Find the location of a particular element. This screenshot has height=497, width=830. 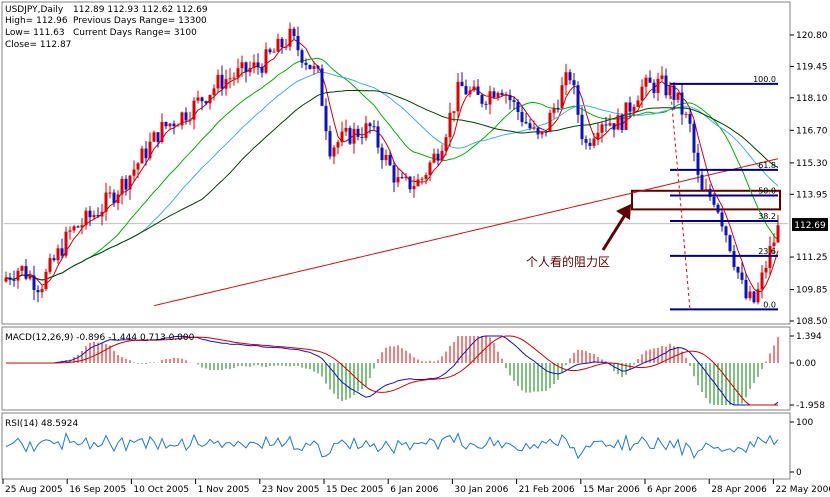

time-tick-label: 1 Nov 2005 is located at coordinates (224, 490).